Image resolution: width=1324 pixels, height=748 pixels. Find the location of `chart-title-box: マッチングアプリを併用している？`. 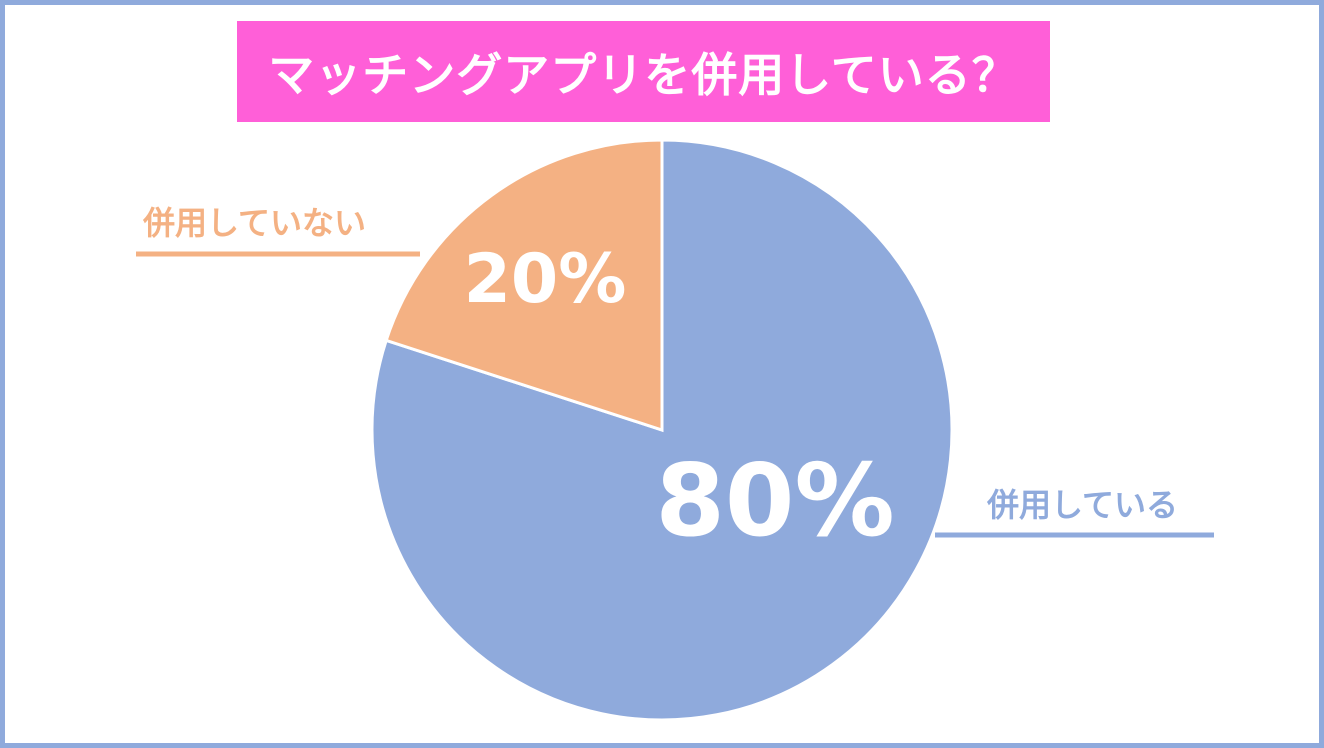

chart-title-box: マッチングアプリを併用している？ is located at coordinates (643, 71).